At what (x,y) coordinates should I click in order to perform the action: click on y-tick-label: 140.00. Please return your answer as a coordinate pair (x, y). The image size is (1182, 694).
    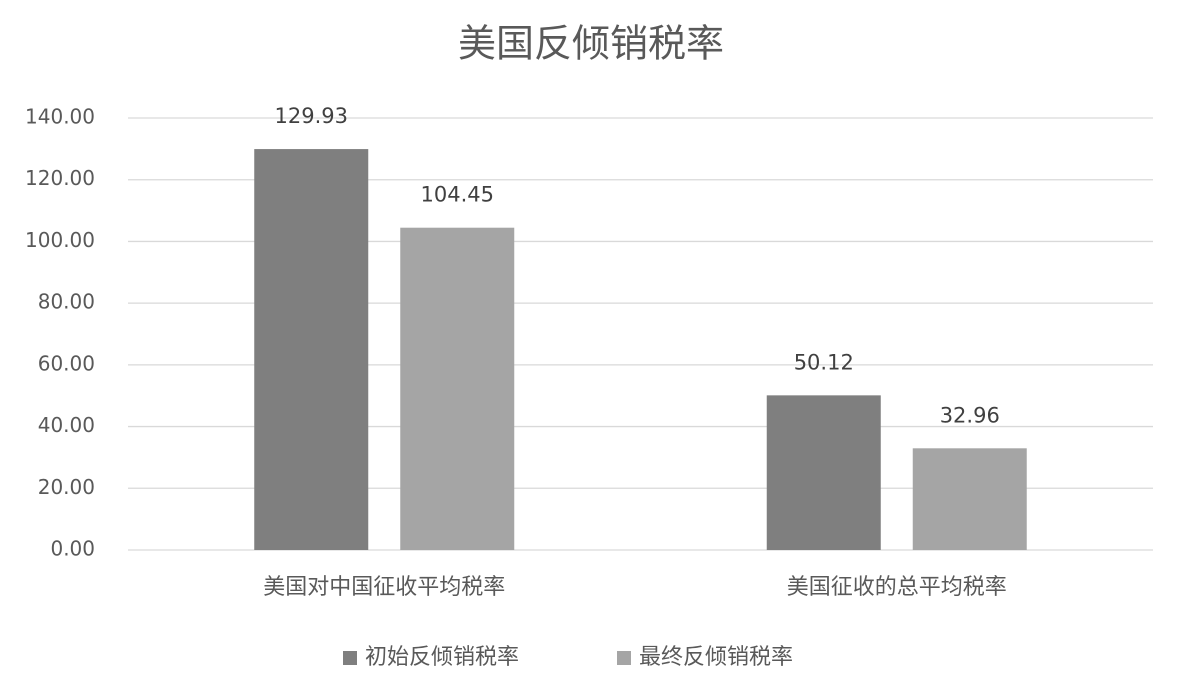
    Looking at the image, I should click on (60, 117).